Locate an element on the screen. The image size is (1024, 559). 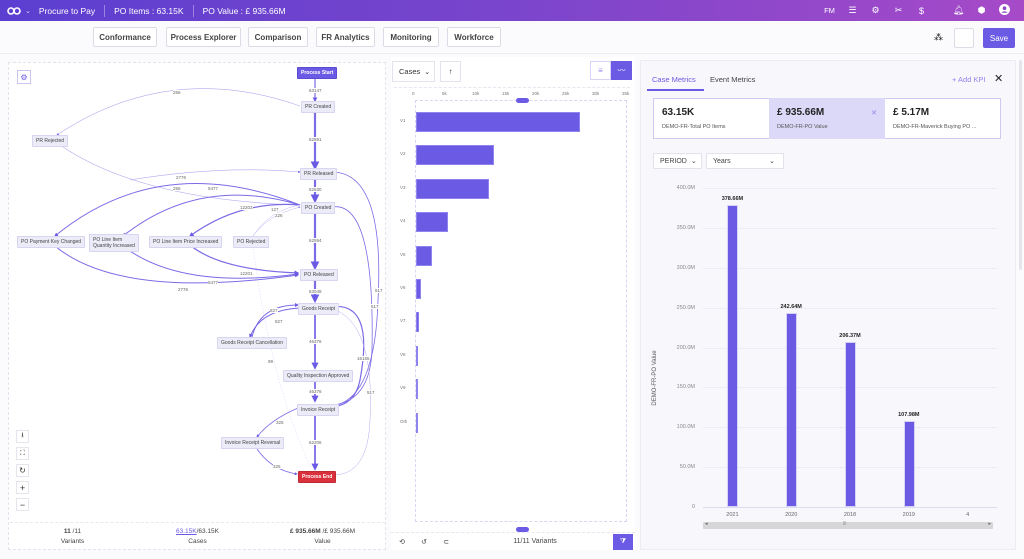
app-switcher-chevron-icon: ⌄ is located at coordinates (28, 11).